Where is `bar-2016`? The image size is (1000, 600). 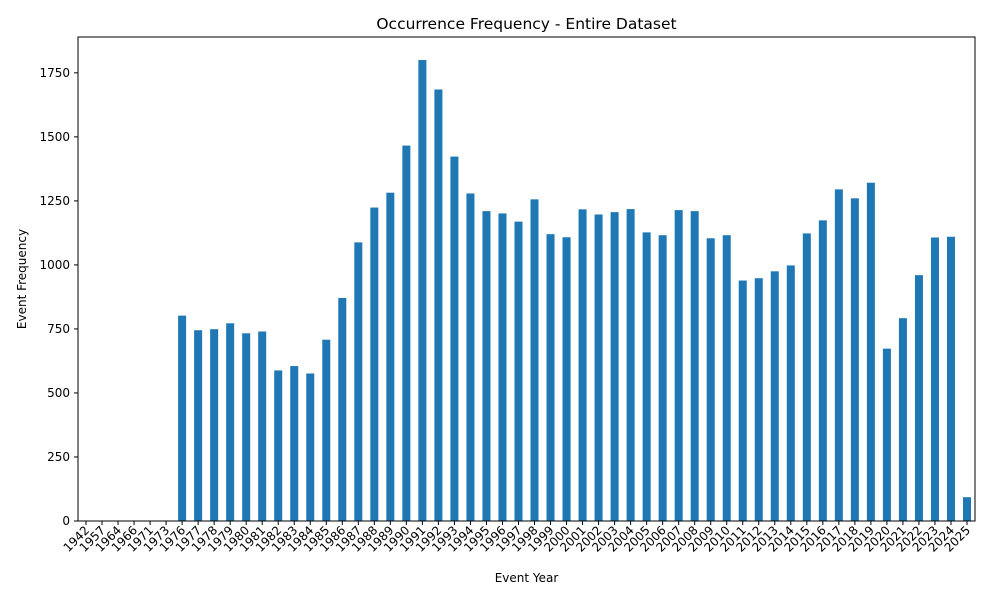
bar-2016 is located at coordinates (822, 370).